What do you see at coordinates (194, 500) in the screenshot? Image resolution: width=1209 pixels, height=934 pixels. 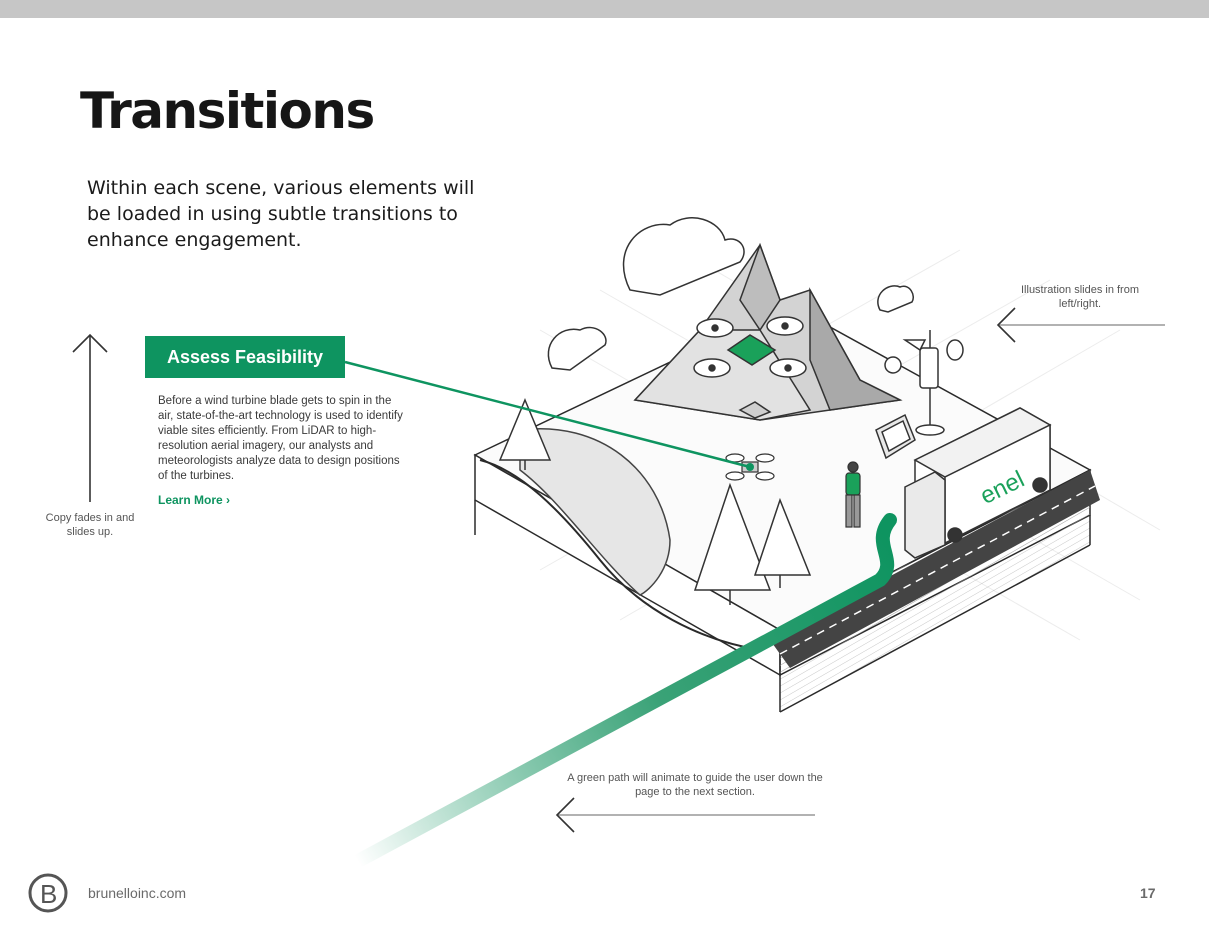 I see `learn-more-link: Learn More ›` at bounding box center [194, 500].